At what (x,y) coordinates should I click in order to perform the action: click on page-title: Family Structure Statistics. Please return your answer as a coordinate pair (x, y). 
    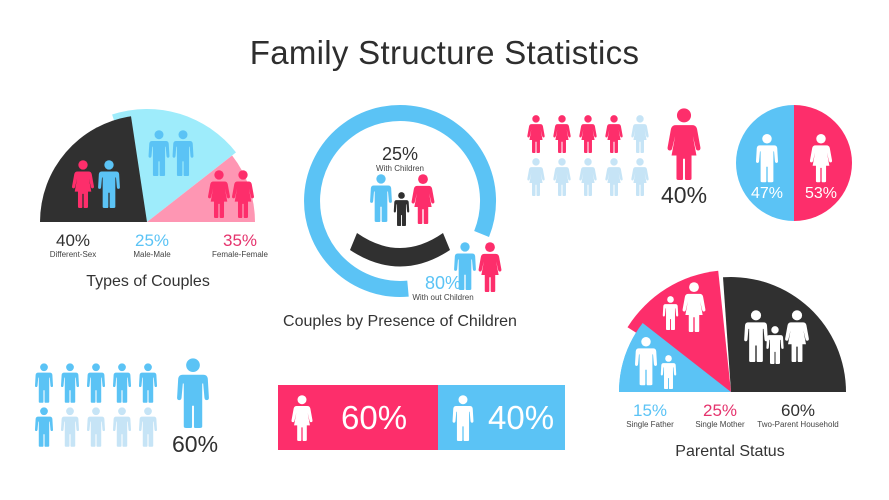
    Looking at the image, I should click on (444, 52).